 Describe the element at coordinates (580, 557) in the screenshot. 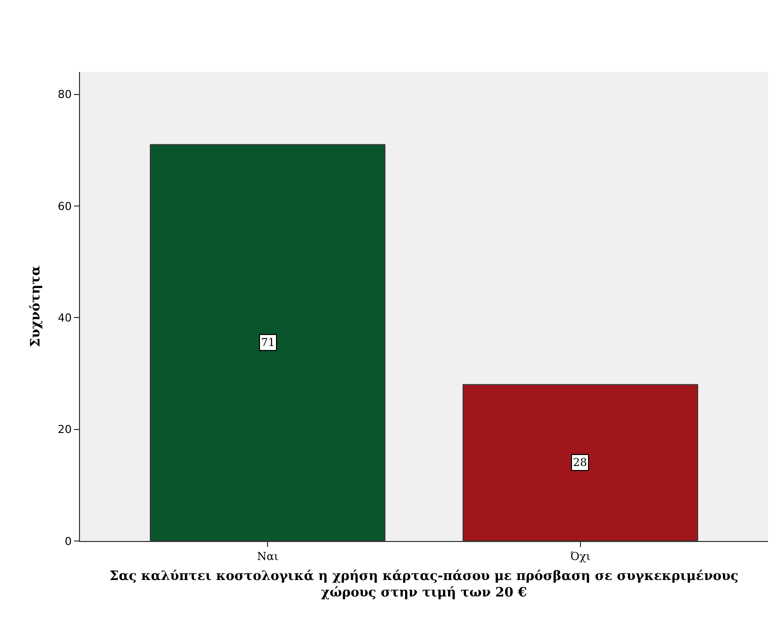

I see `x-tick-label: Όχι` at that location.